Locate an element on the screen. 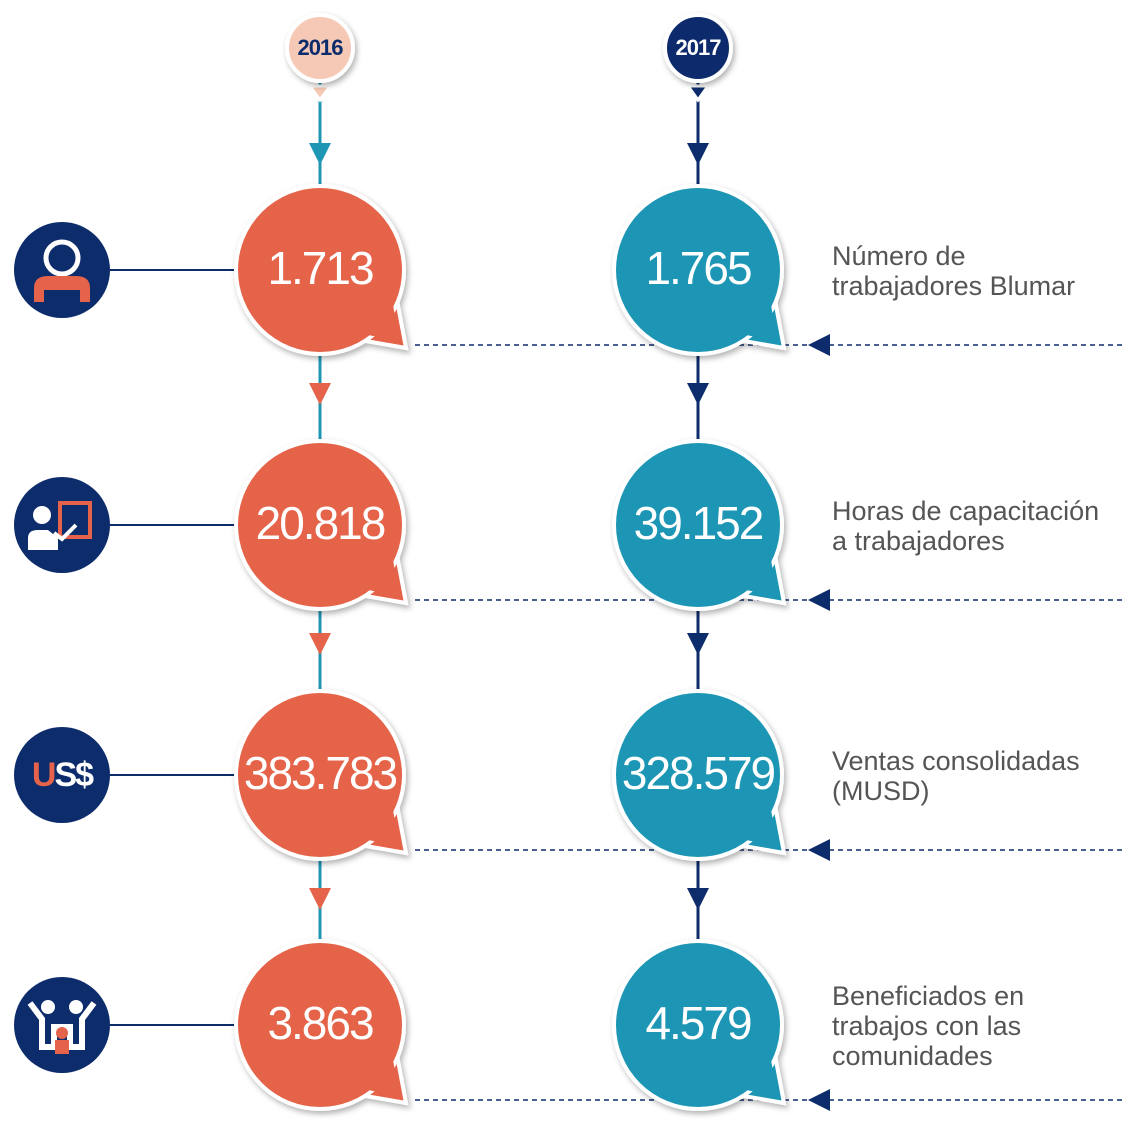 The image size is (1144, 1127). value: 328.579 is located at coordinates (698, 773).